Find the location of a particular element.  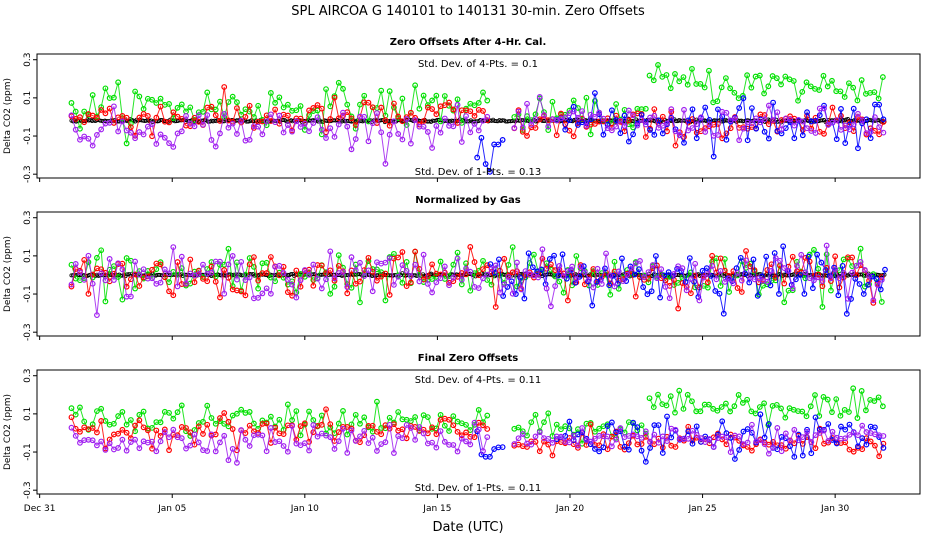

panel-title: Zero Offsets After 4-Hr. Cal. is located at coordinates (468, 42).